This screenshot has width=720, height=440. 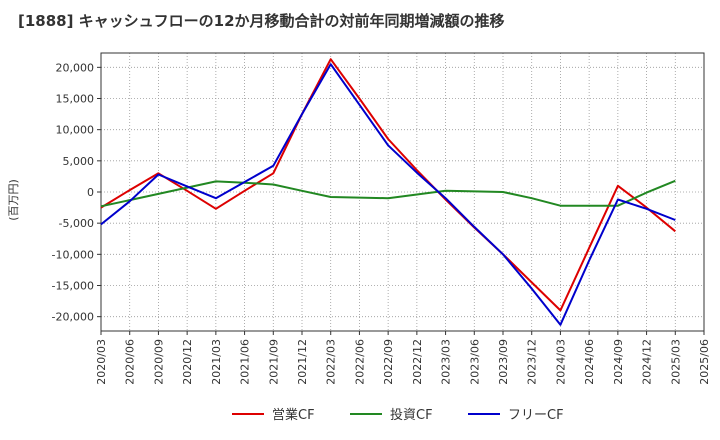 I want to click on legend-label-2: 投資CF, so click(x=411, y=415).